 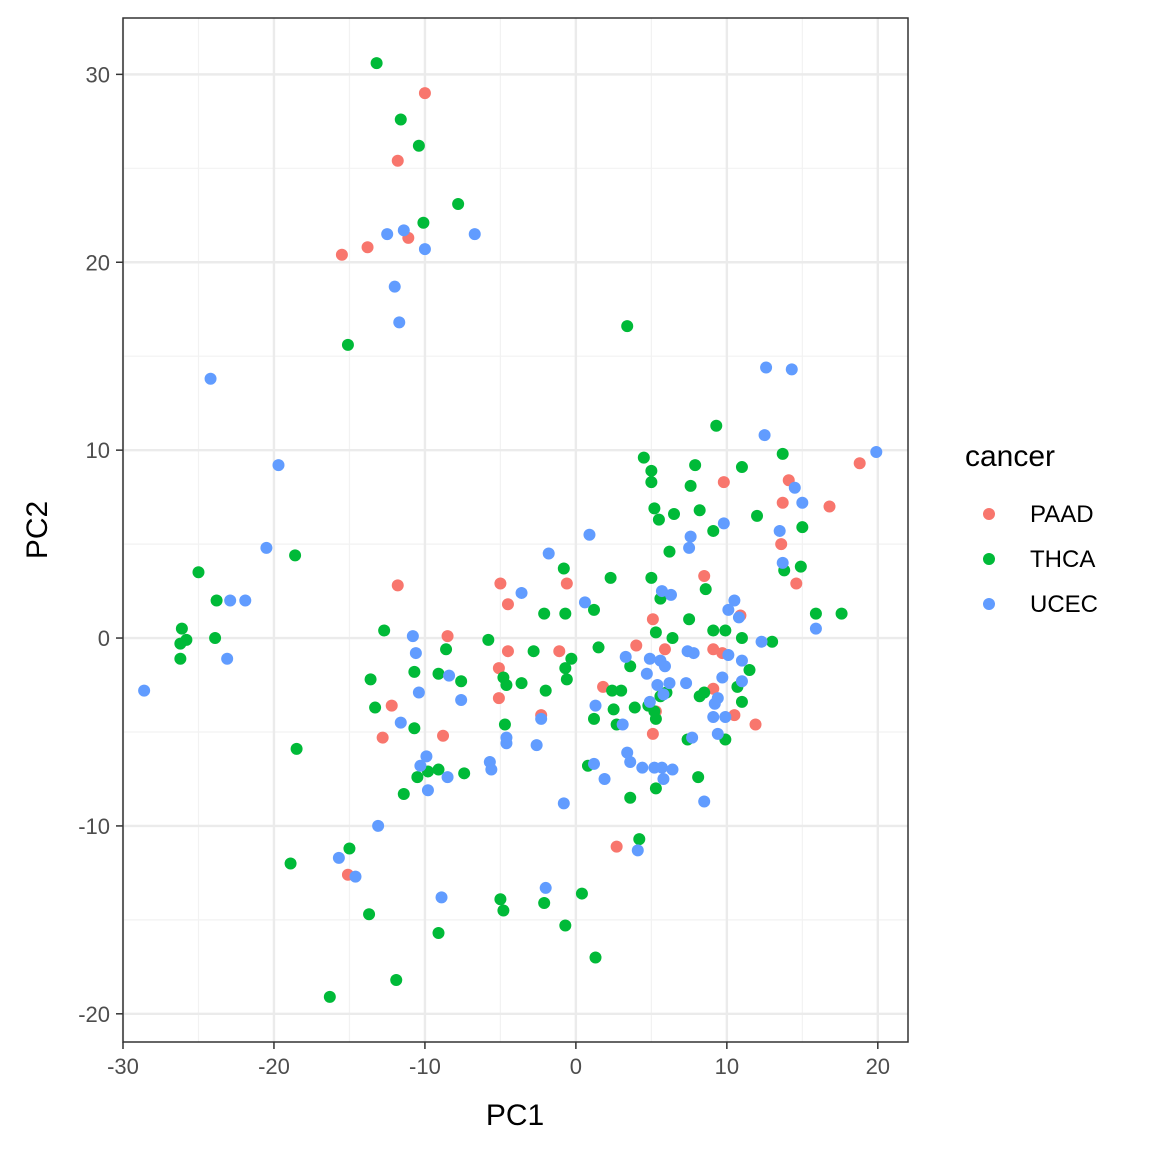 What do you see at coordinates (576, 1066) in the screenshot?
I see `x-tick-label: 0` at bounding box center [576, 1066].